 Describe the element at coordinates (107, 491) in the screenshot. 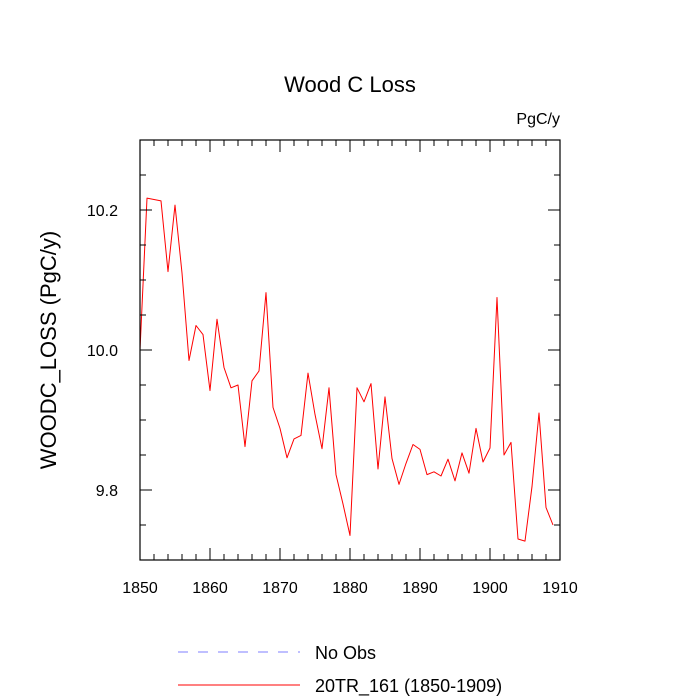

I see `y-tick-label: 9.8` at that location.